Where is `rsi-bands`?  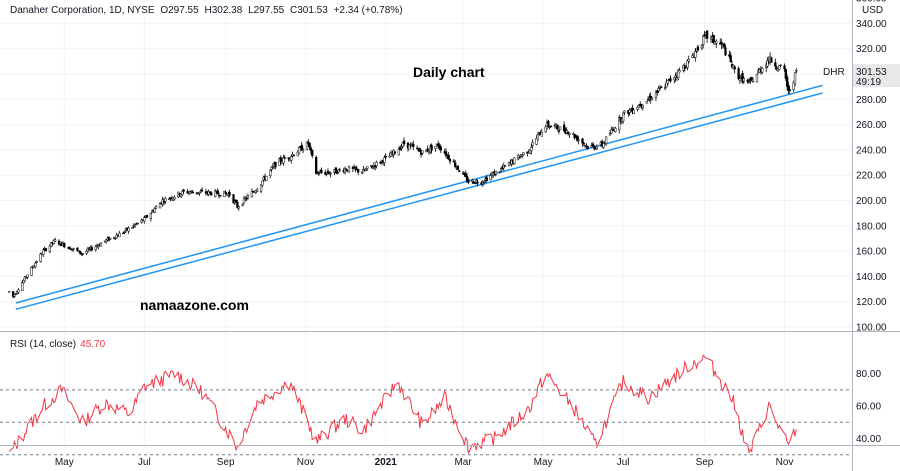 rsi-bands is located at coordinates (426, 422).